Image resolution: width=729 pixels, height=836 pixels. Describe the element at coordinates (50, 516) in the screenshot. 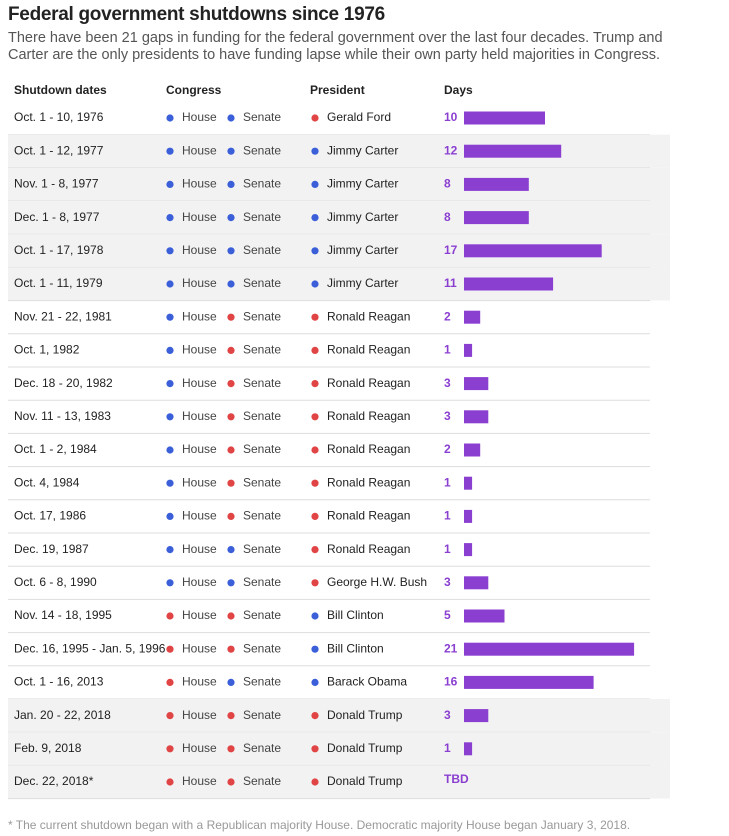

I see `dates: Oct. 17, 1986` at that location.